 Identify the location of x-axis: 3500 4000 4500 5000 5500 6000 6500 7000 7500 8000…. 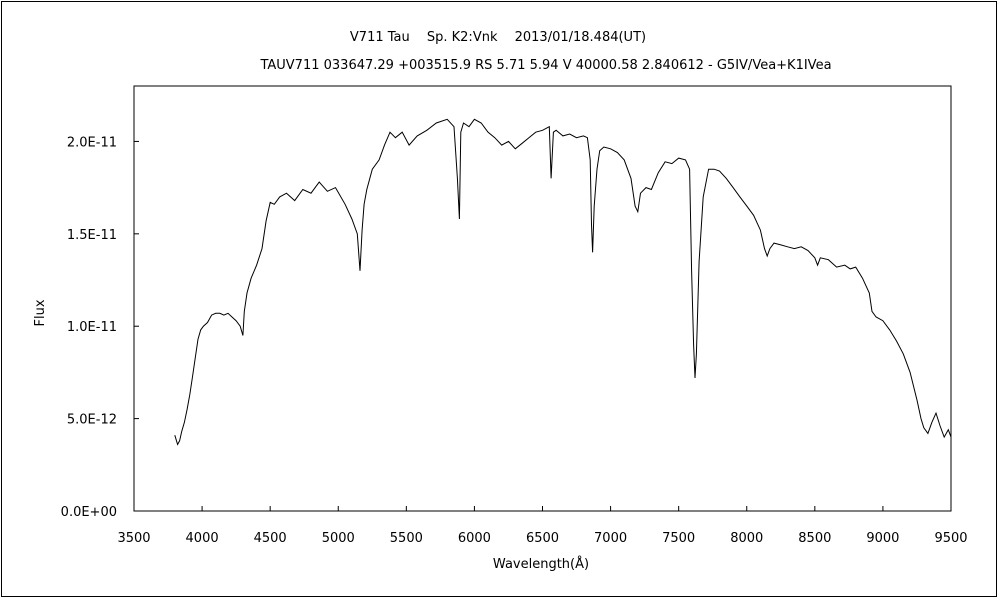
(542, 526).